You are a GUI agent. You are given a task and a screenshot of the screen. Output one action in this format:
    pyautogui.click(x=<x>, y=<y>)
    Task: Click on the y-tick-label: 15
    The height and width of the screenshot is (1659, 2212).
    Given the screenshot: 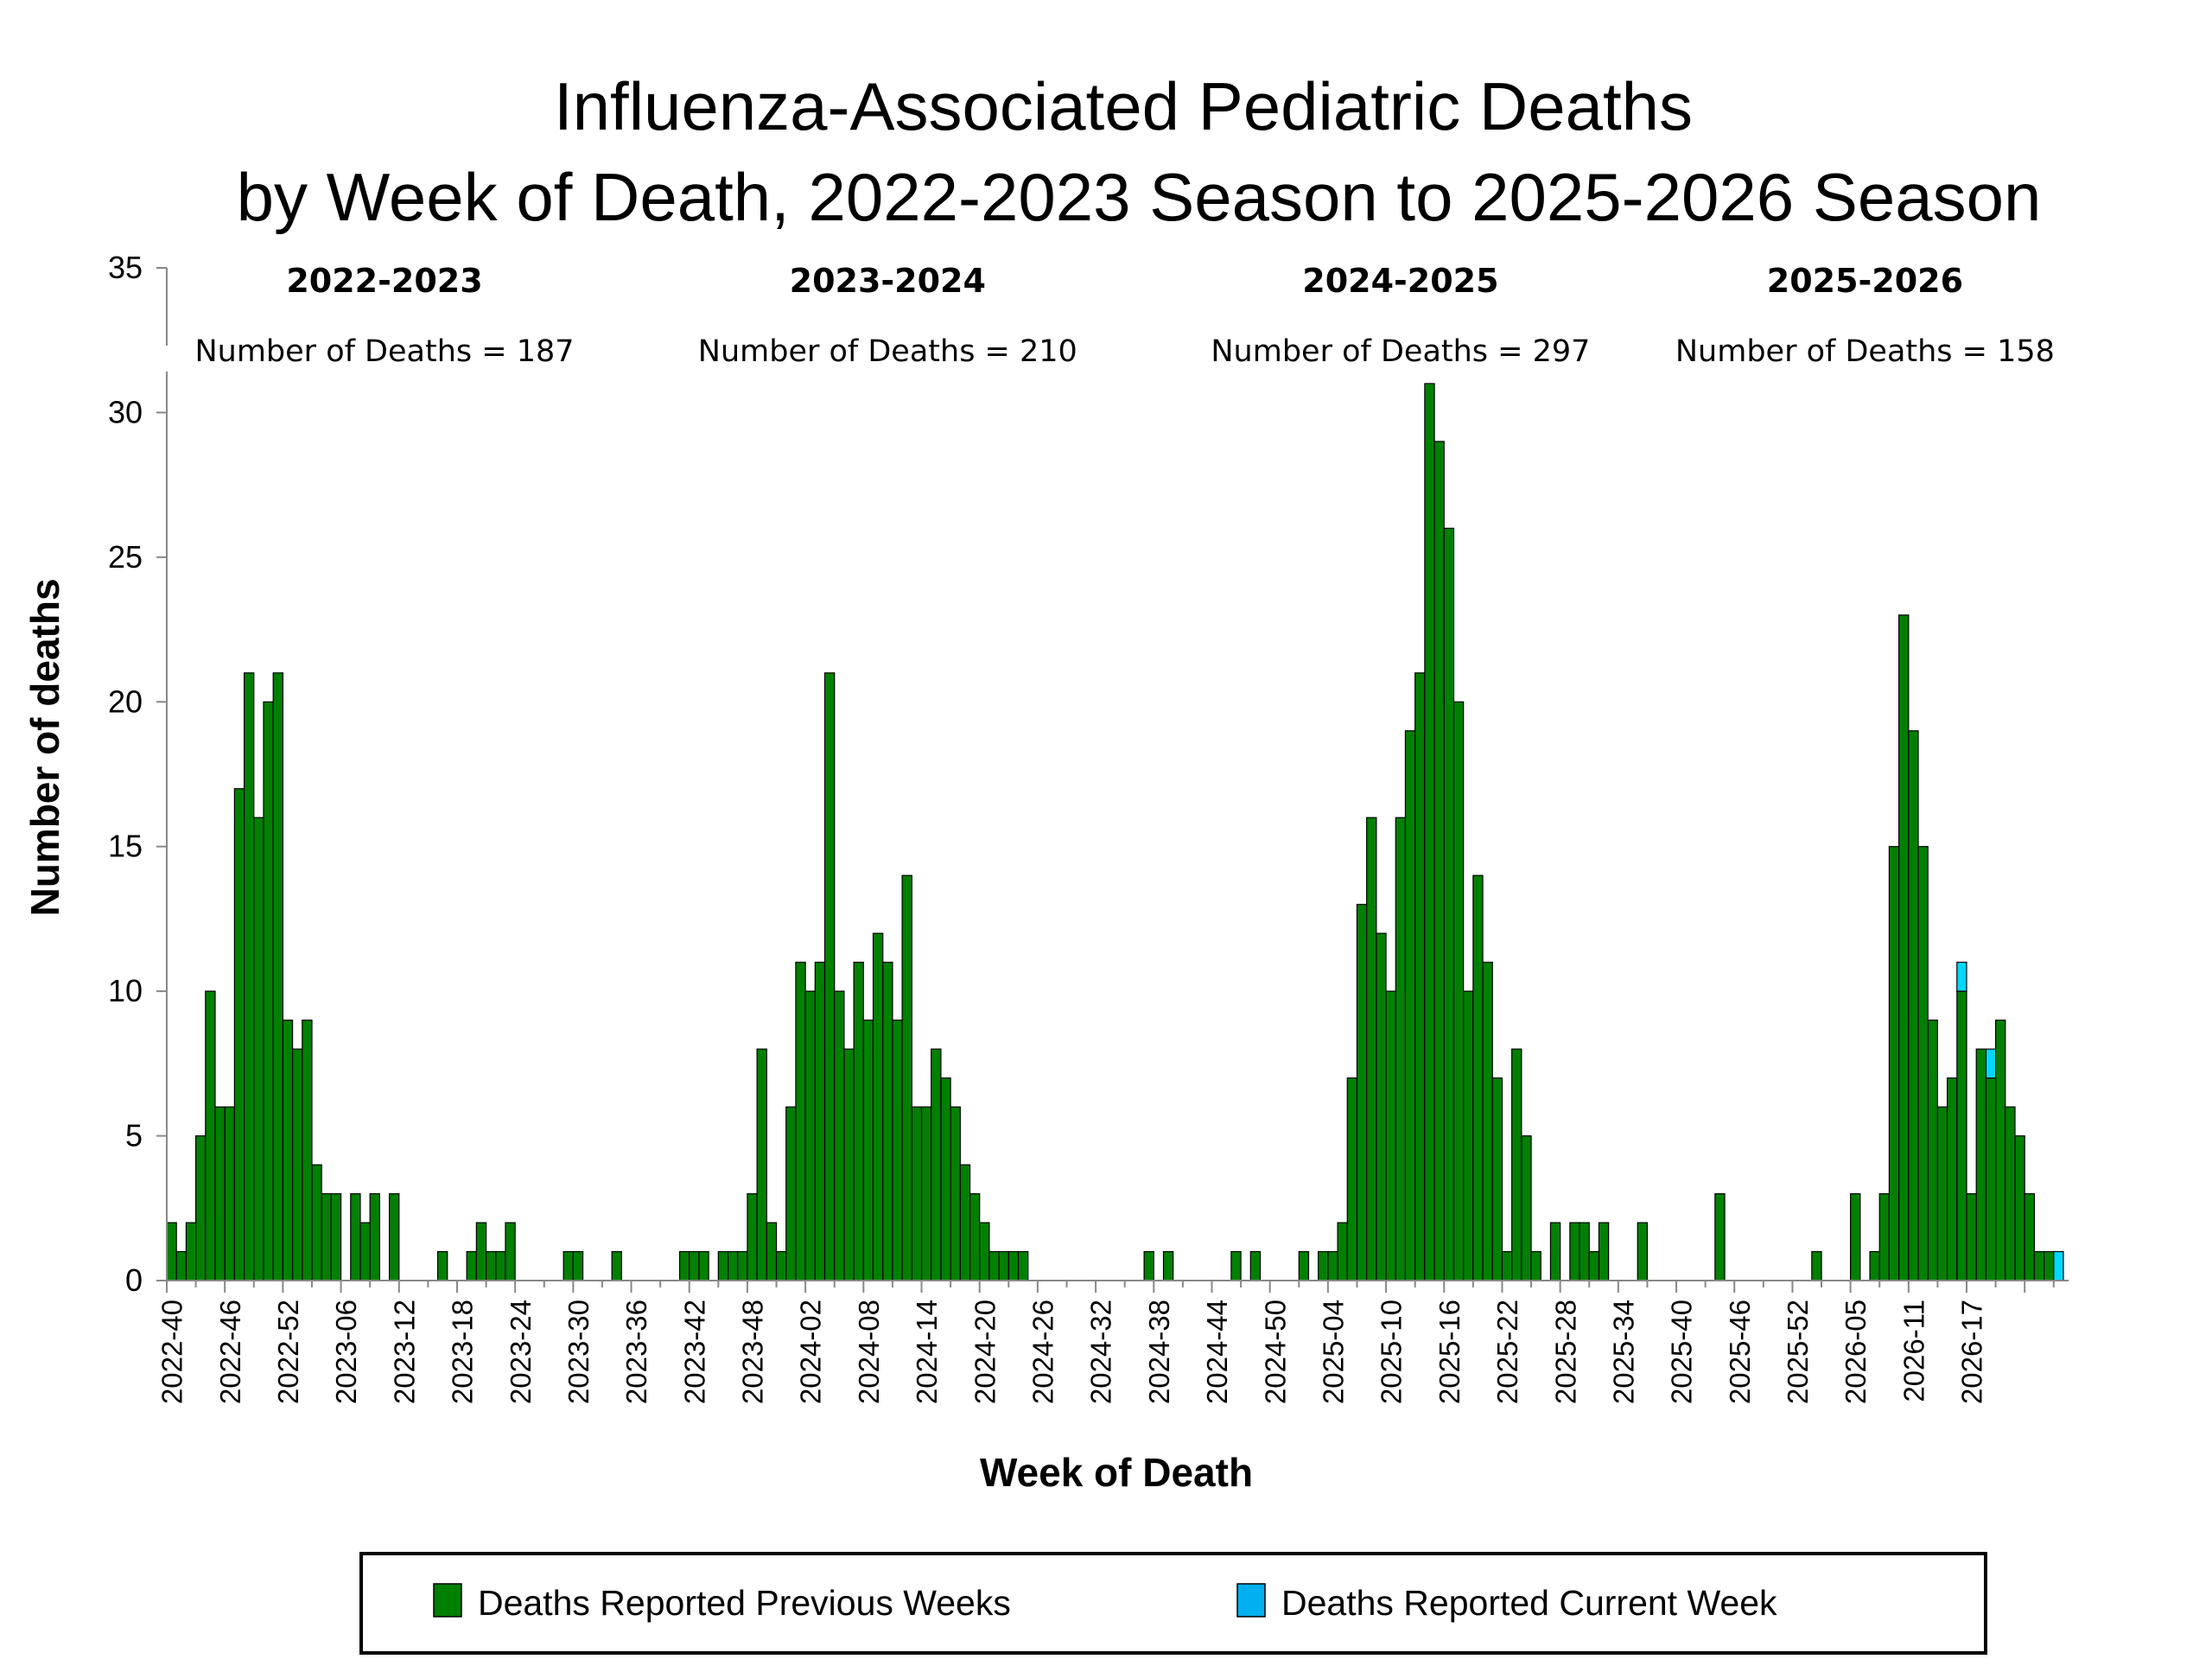 What is the action you would take?
    pyautogui.click(x=125, y=846)
    